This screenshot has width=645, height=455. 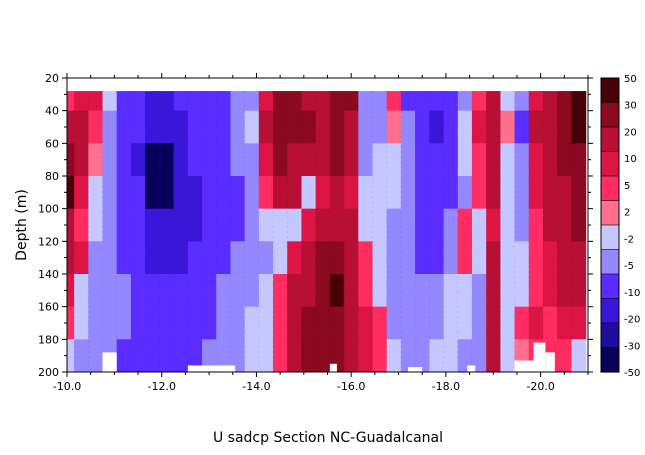 I want to click on colorbar: 50 30 20 10 5 2 -2 -5 -10 -20 -30 -50, so click(x=620, y=226).